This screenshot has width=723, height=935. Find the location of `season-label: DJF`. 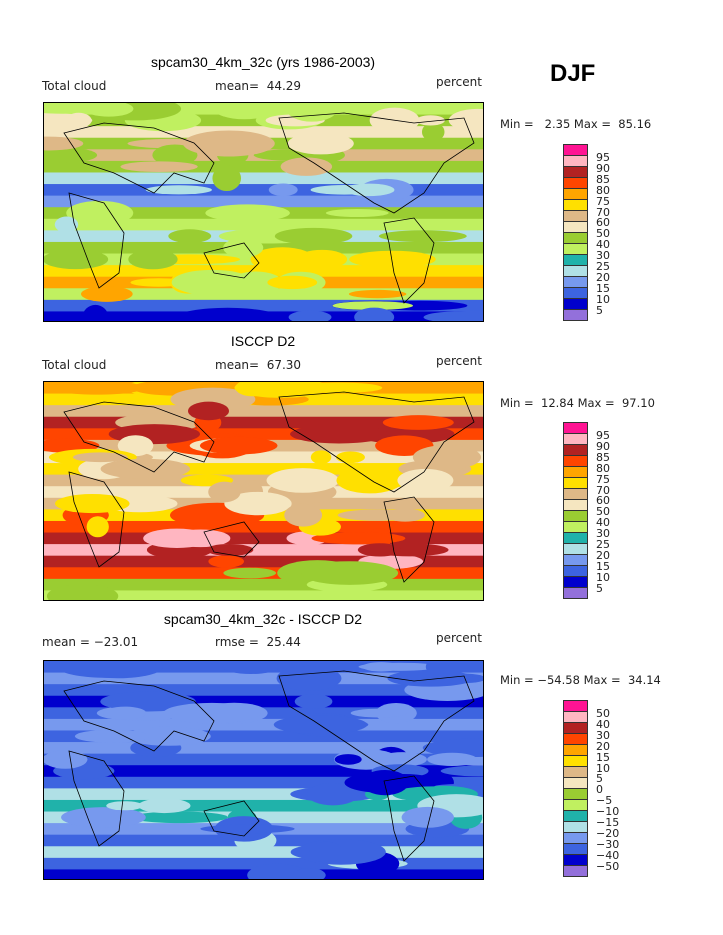

season-label: DJF is located at coordinates (573, 73).